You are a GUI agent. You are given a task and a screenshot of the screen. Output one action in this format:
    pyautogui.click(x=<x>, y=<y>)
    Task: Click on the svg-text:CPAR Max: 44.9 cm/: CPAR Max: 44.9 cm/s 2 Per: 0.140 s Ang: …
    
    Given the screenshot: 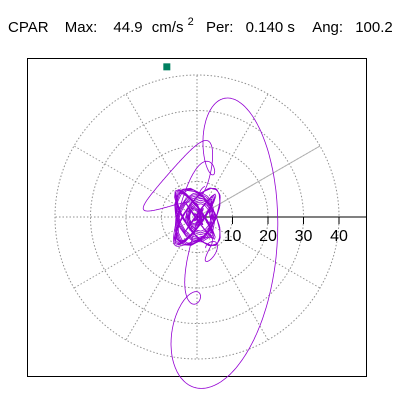 What is the action you would take?
    pyautogui.click(x=200, y=24)
    